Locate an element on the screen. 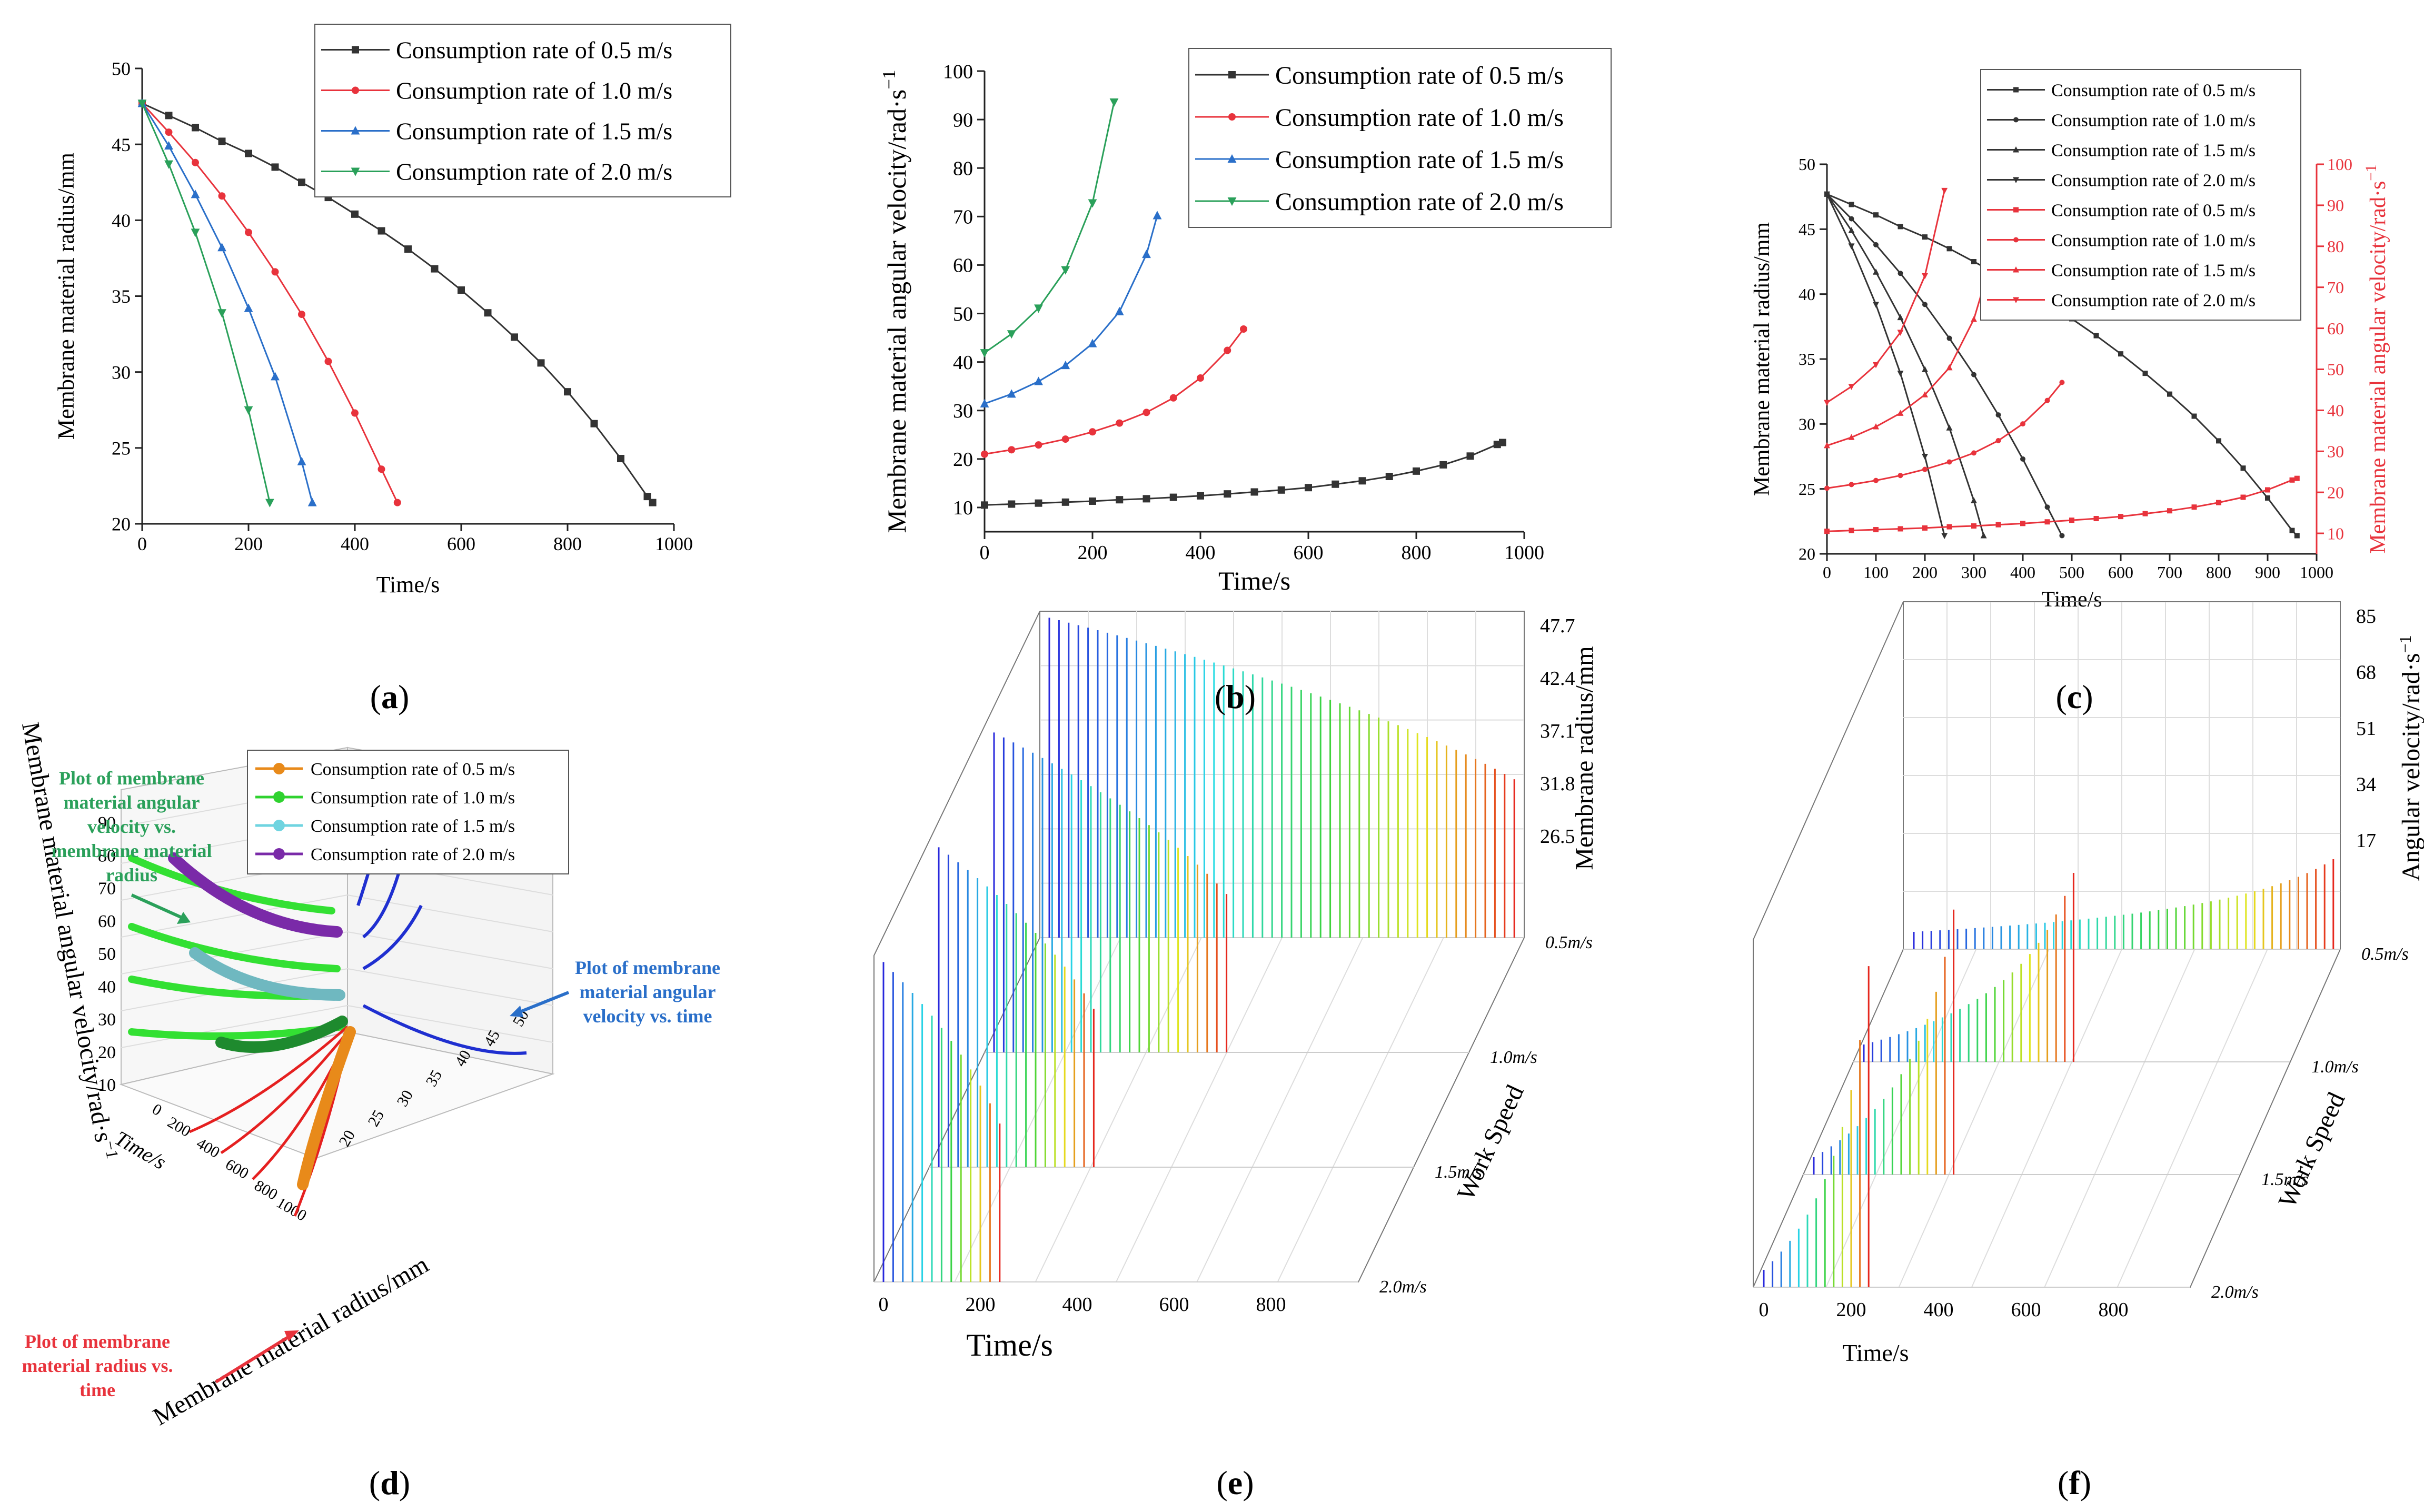  annotation-arrow-red is located at coordinates (254, 1359).